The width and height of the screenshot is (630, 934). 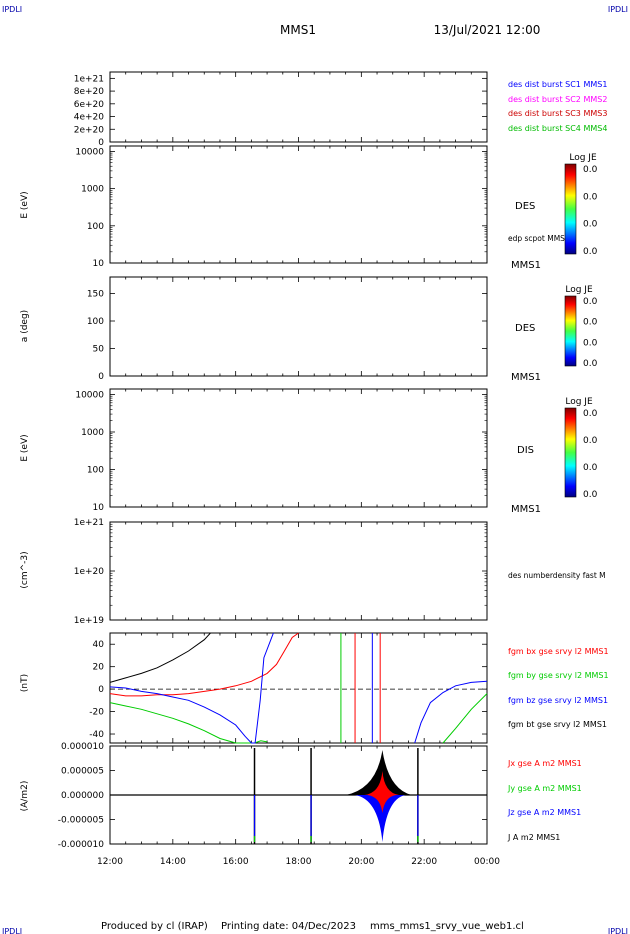 I want to click on trace-bt, so click(x=160, y=657).